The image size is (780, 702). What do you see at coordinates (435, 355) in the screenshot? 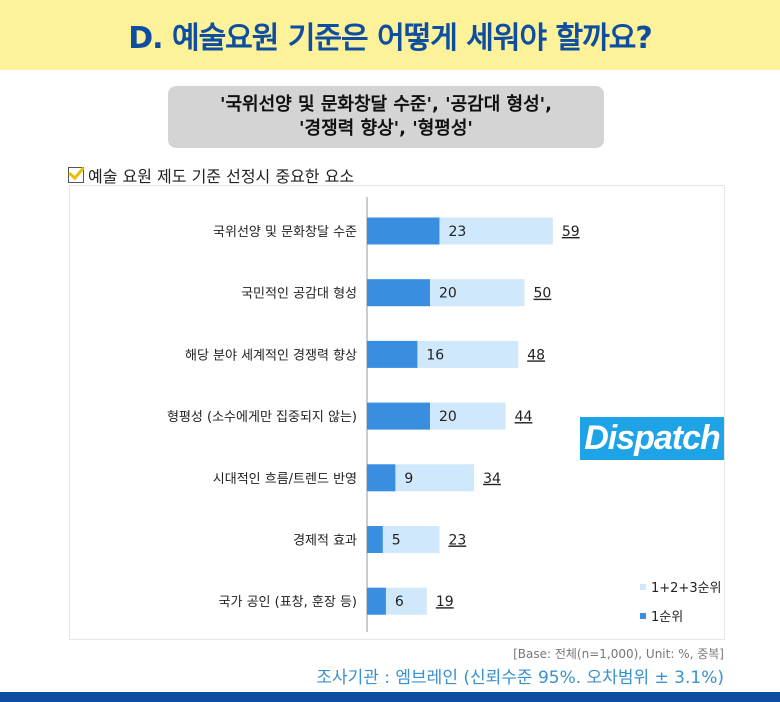
I see `value-label-first: 16` at bounding box center [435, 355].